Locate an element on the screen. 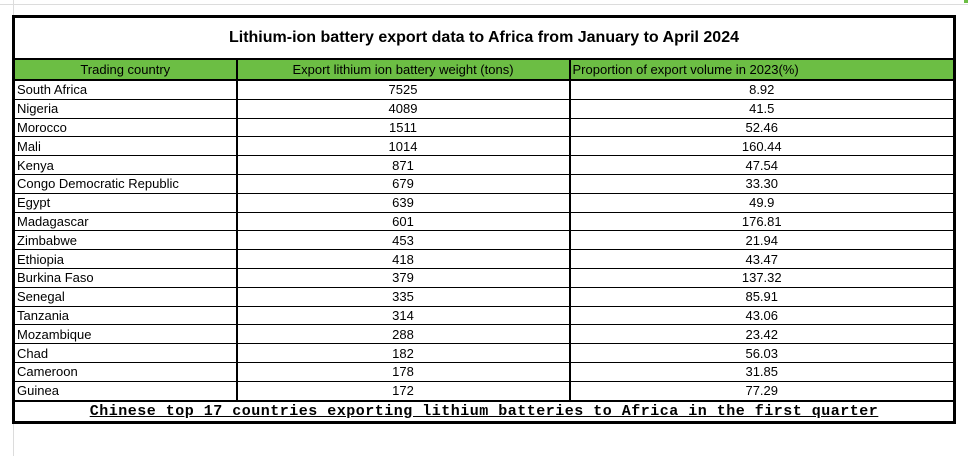  weight-cell: 679 is located at coordinates (402, 183).